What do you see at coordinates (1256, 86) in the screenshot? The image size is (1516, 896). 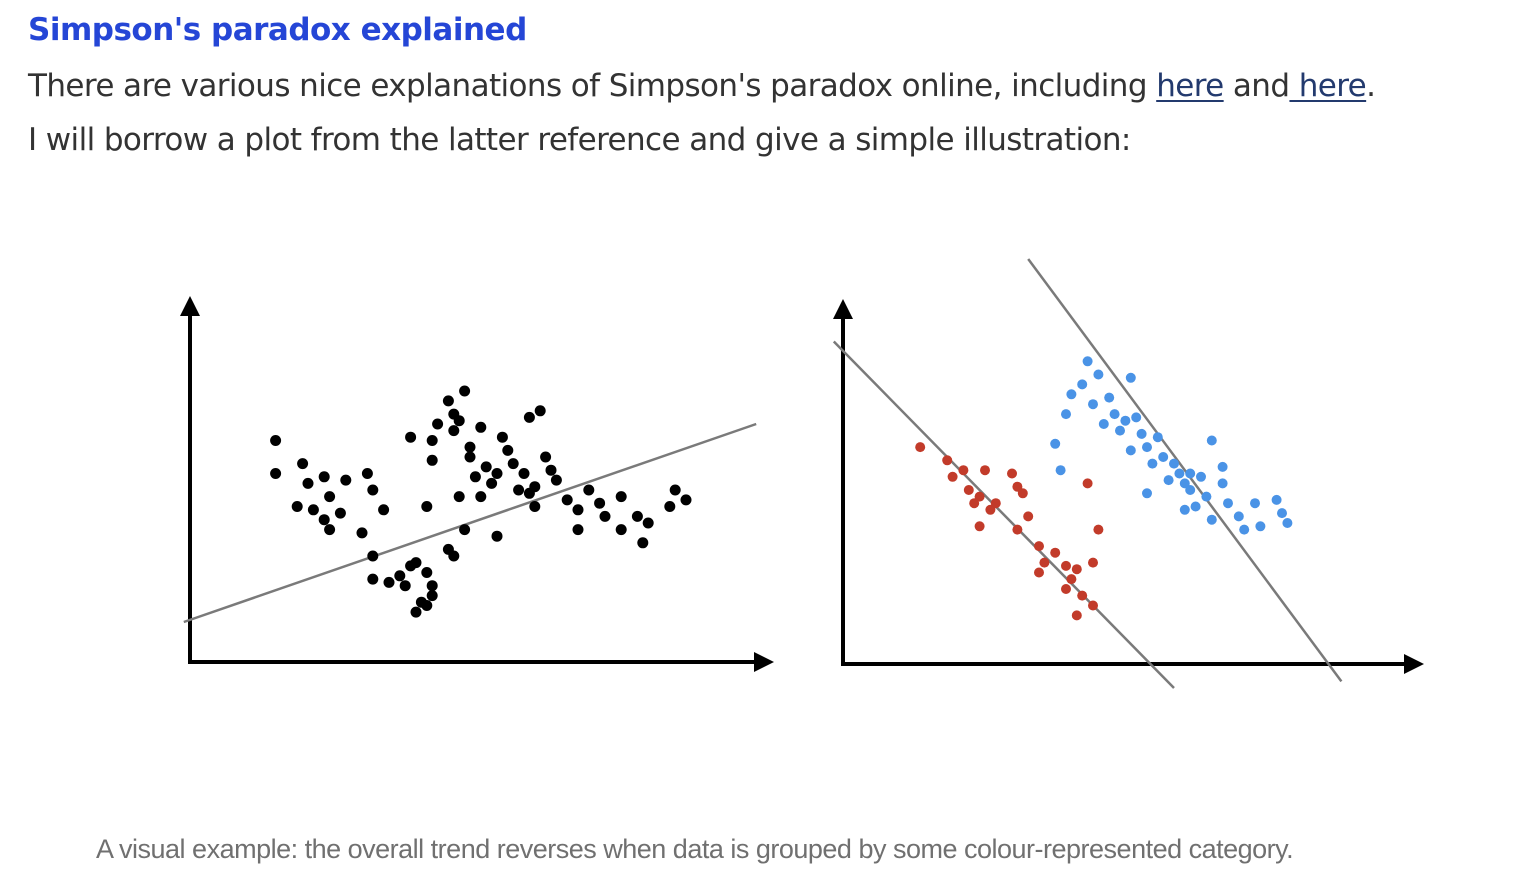 I see `intro-connector-text: and` at bounding box center [1256, 86].